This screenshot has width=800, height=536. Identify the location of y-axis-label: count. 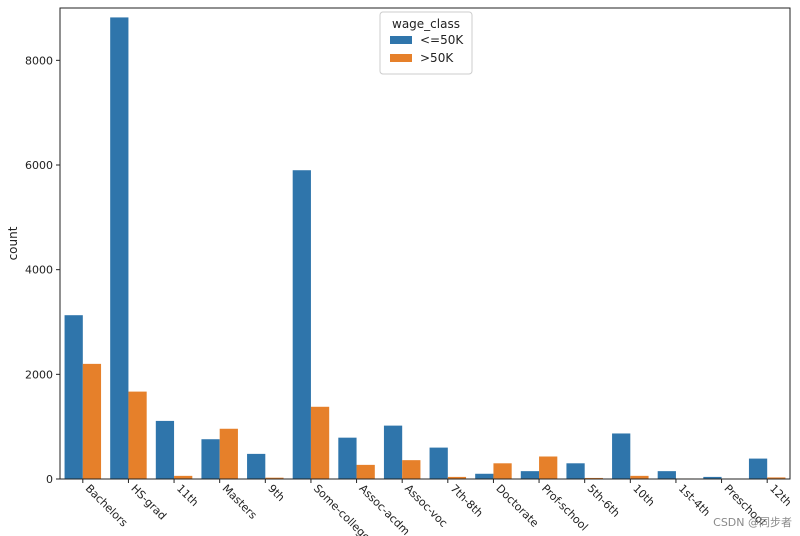
(13, 243).